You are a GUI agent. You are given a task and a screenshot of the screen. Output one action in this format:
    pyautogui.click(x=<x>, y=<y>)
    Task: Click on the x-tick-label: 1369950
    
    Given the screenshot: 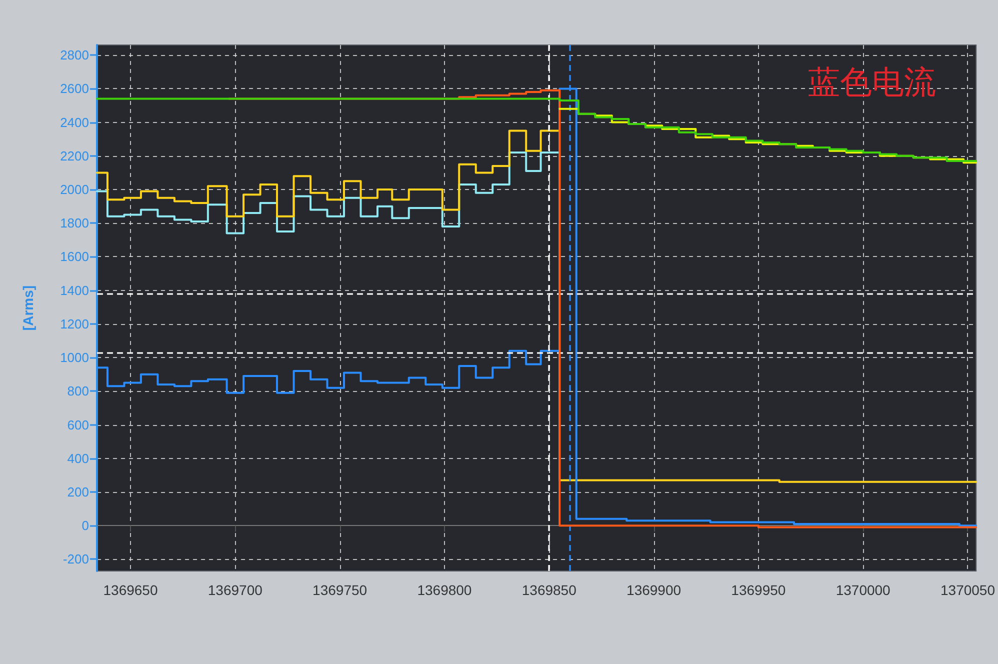 What is the action you would take?
    pyautogui.click(x=758, y=590)
    